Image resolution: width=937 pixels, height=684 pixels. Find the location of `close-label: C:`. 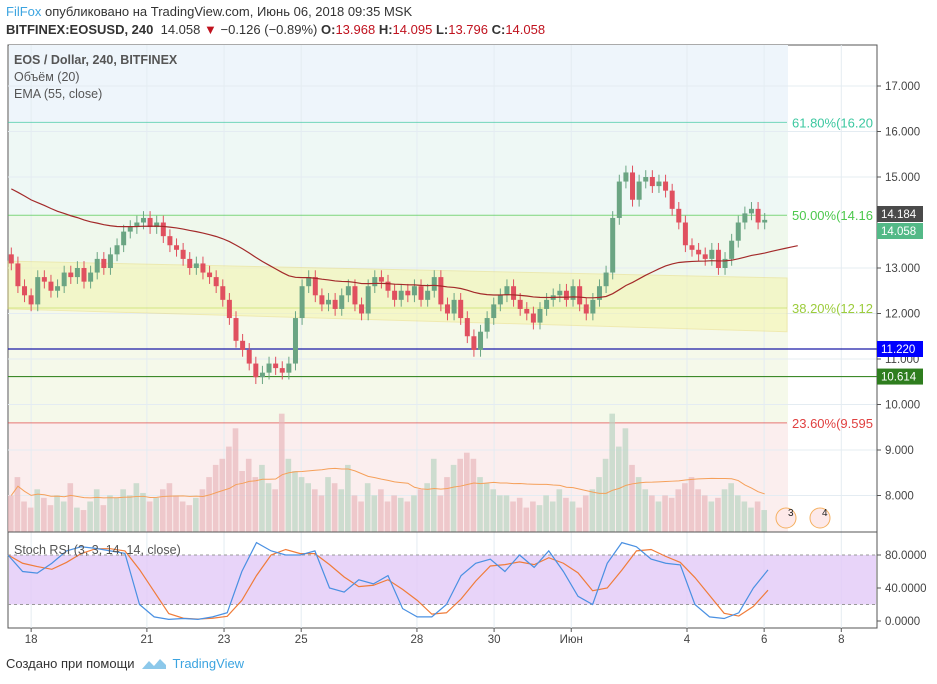

close-label: C: is located at coordinates (498, 29).